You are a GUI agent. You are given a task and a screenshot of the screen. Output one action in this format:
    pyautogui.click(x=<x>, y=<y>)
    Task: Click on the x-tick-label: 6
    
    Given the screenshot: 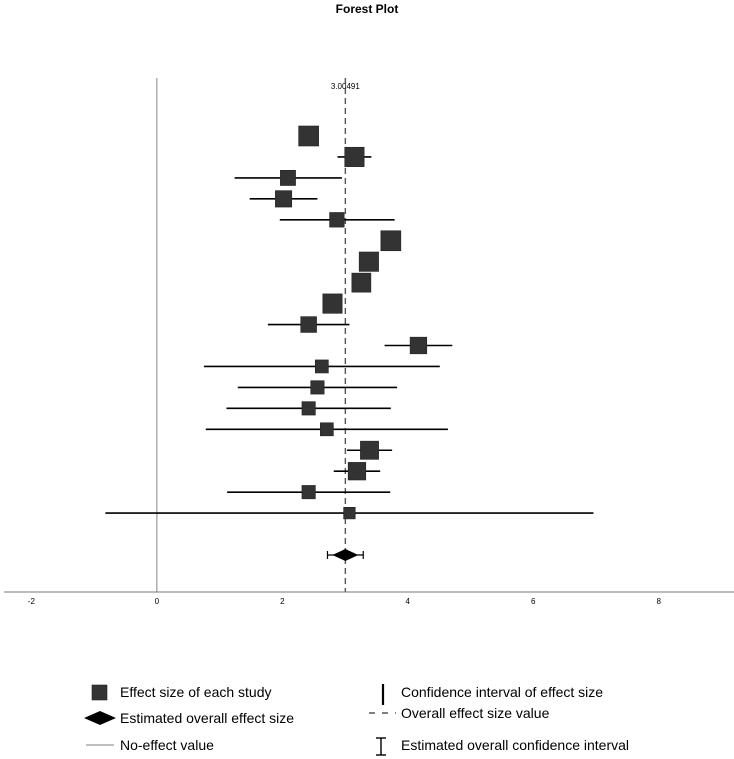 What is the action you would take?
    pyautogui.click(x=533, y=601)
    